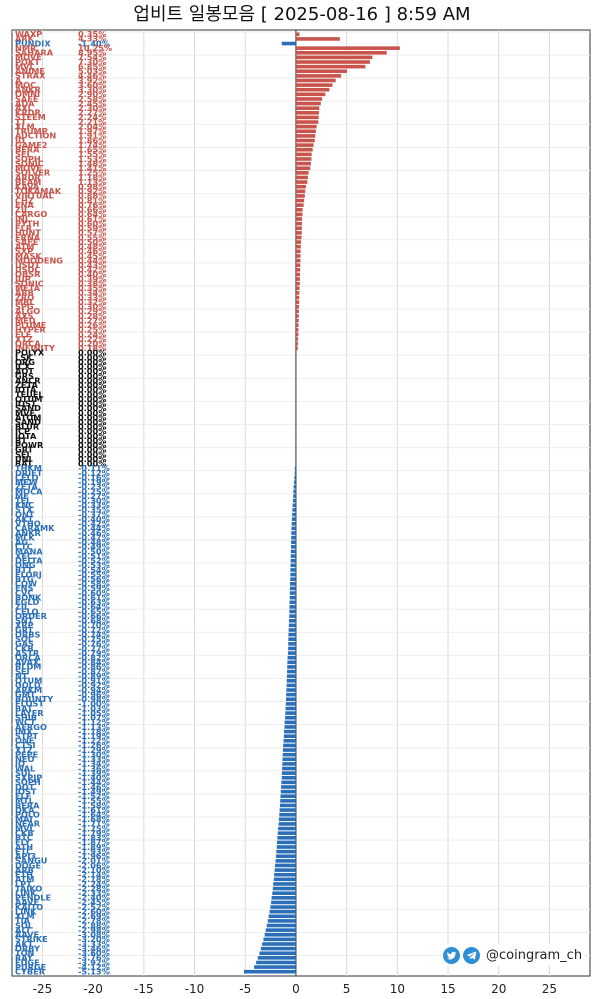  Describe the element at coordinates (94, 810) in the screenshot. I see `coin-change-label: -1.61%` at that location.